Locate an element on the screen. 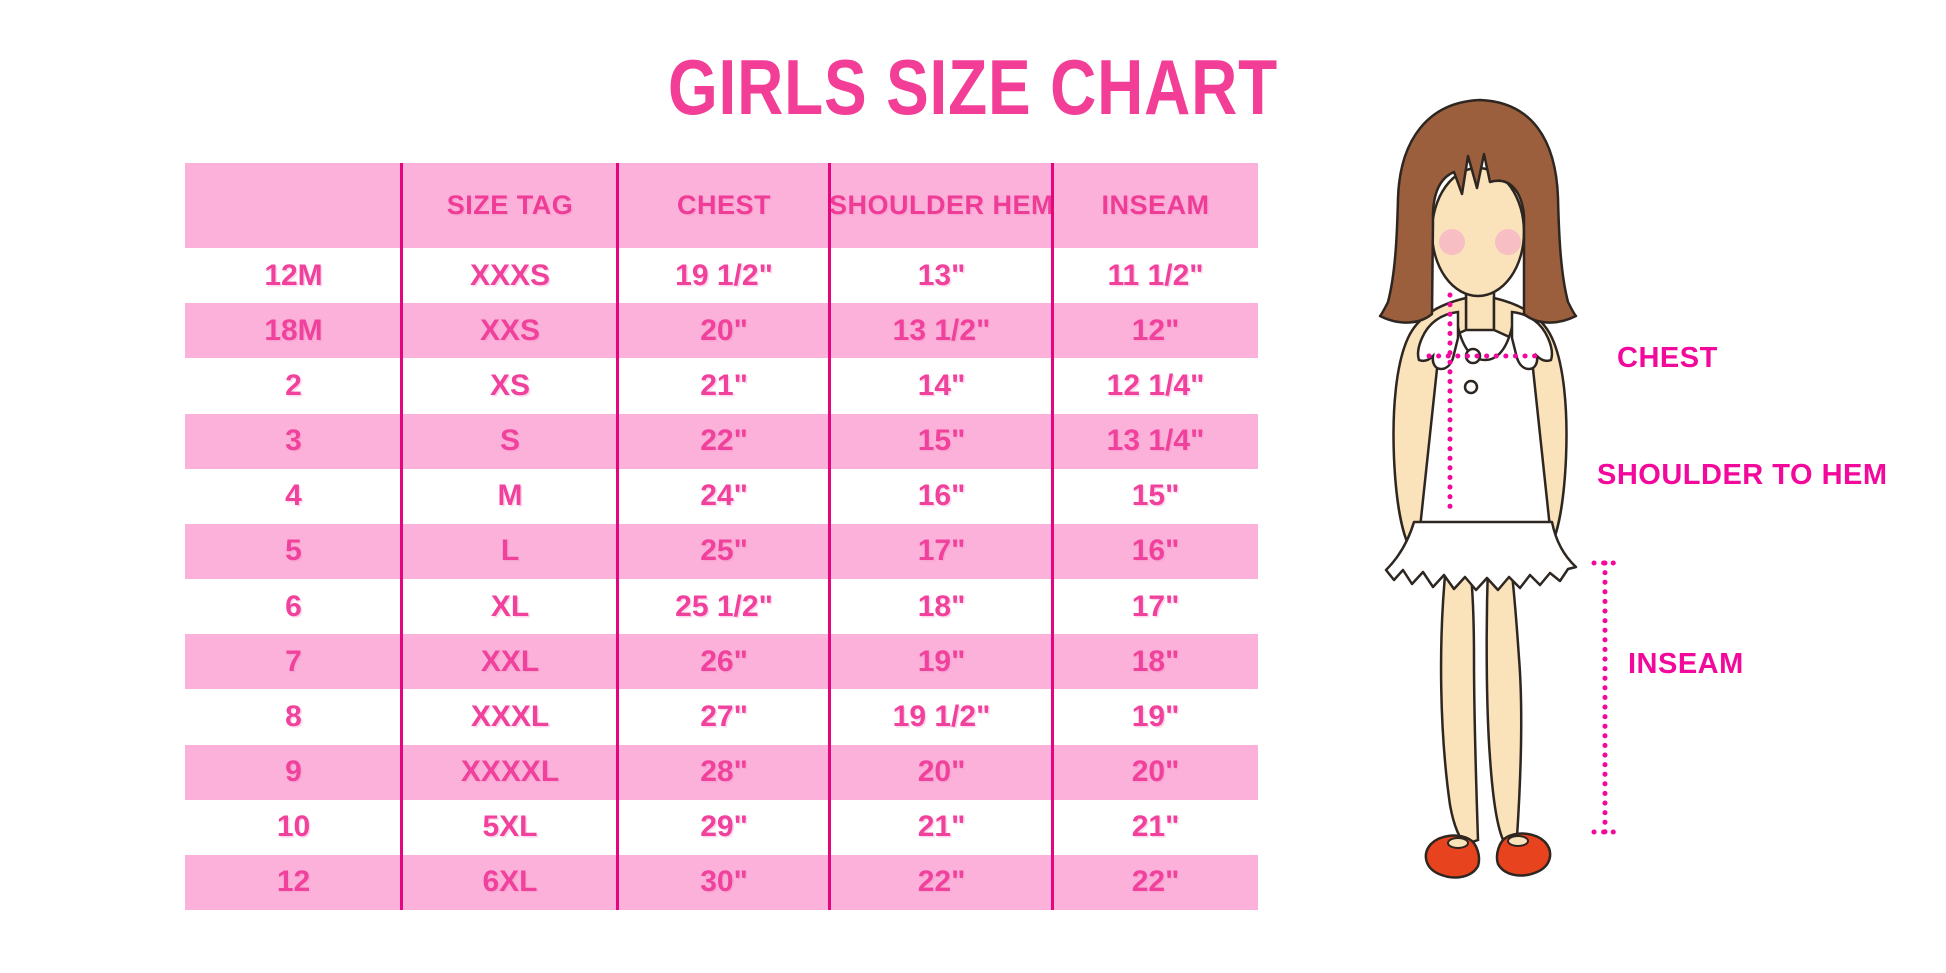 The image size is (1946, 973). cell-size: 2 is located at coordinates (293, 385).